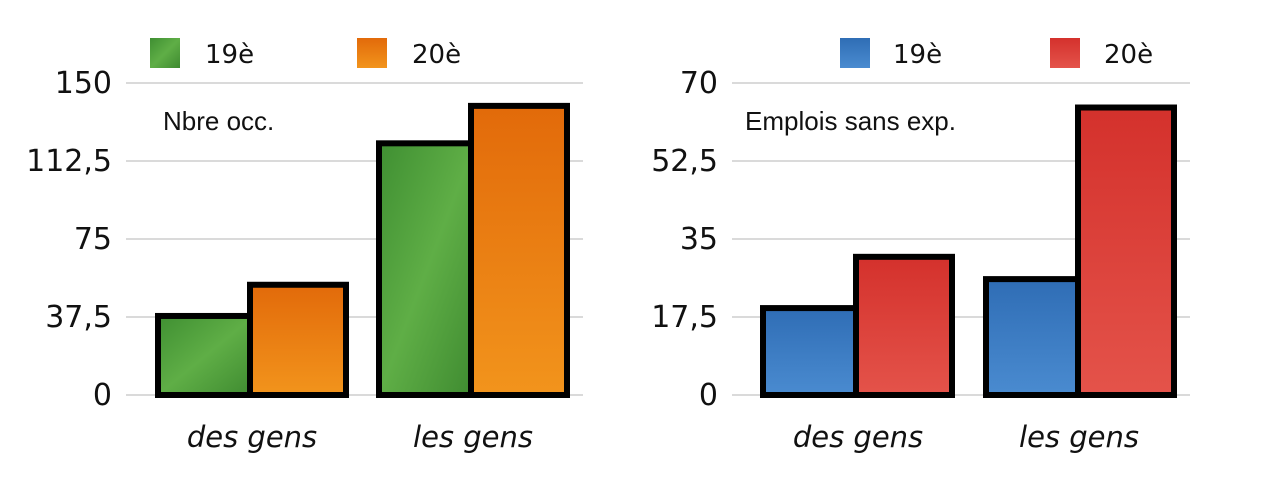 The width and height of the screenshot is (1267, 496). What do you see at coordinates (69, 161) in the screenshot?
I see `y-tick-label: 112,5` at bounding box center [69, 161].